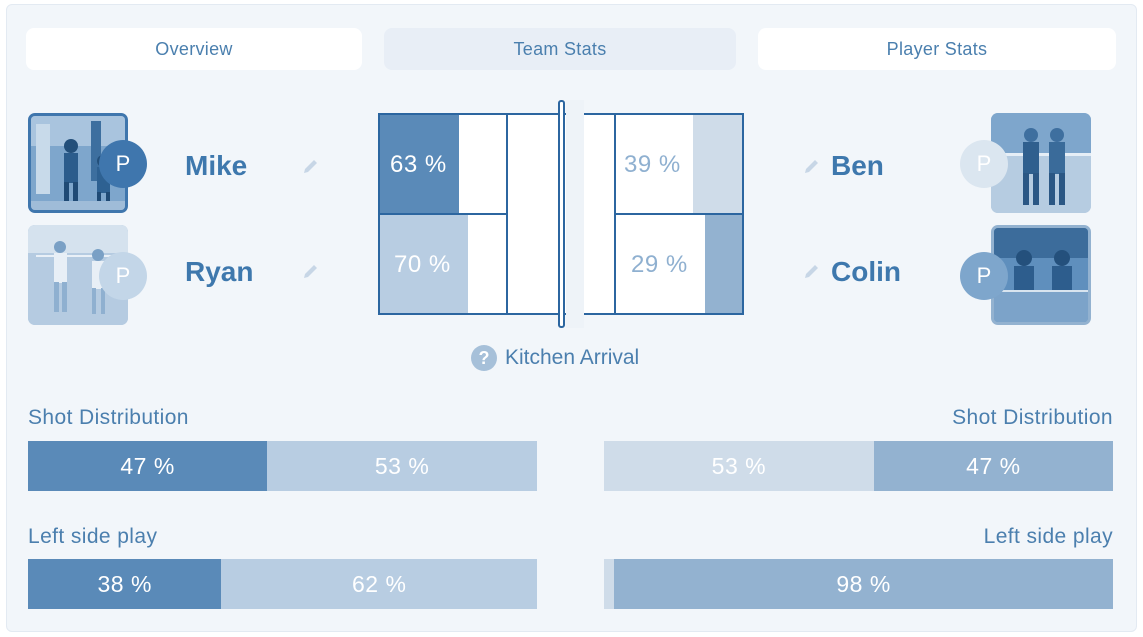 The image size is (1143, 637). What do you see at coordinates (1032, 417) in the screenshot?
I see `shot-distribution-label-right: Shot Distribution` at bounding box center [1032, 417].